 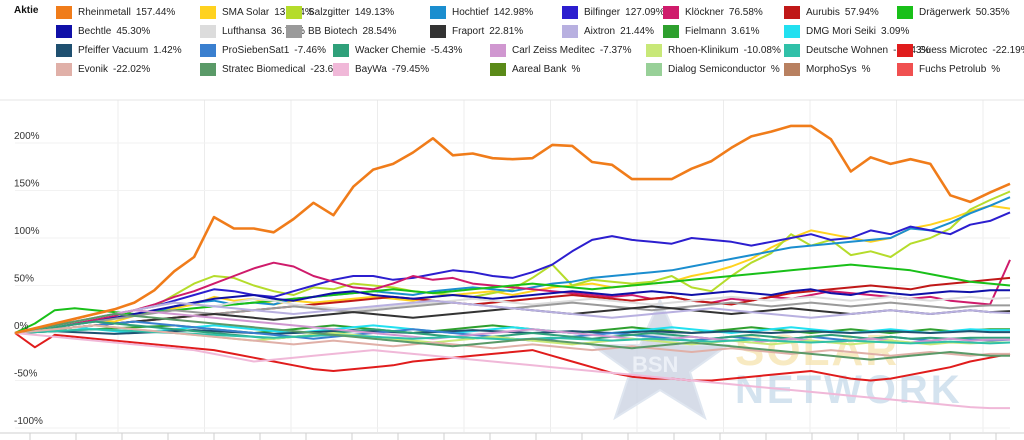 I want to click on legend-item-carl-zeiss-meditec: Carl Zeiss Meditec -7.37%, so click(x=561, y=50).